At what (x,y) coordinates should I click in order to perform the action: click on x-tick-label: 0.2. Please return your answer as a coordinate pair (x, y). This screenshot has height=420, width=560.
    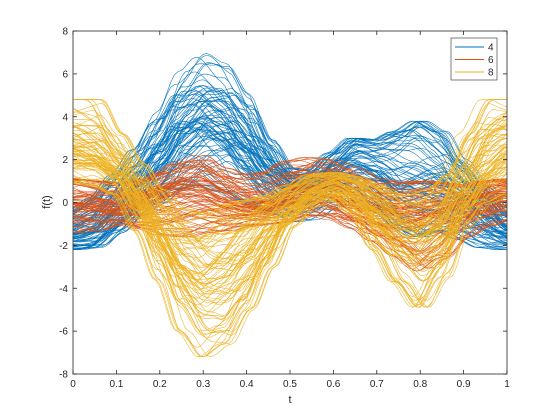
    Looking at the image, I should click on (160, 384).